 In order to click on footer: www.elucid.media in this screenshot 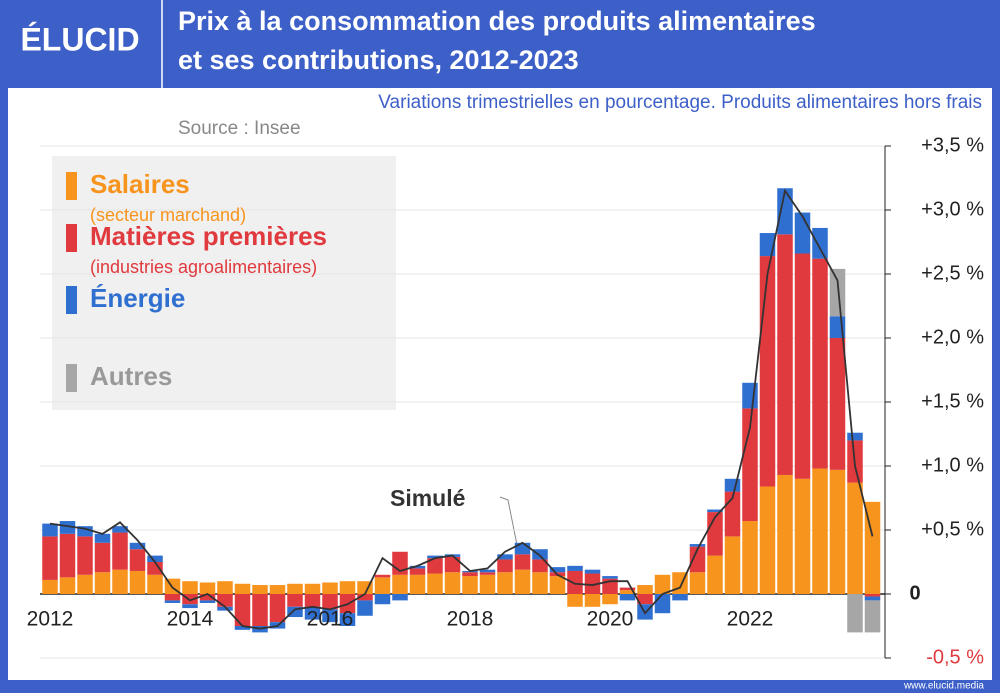, I will do `click(943, 686)`.